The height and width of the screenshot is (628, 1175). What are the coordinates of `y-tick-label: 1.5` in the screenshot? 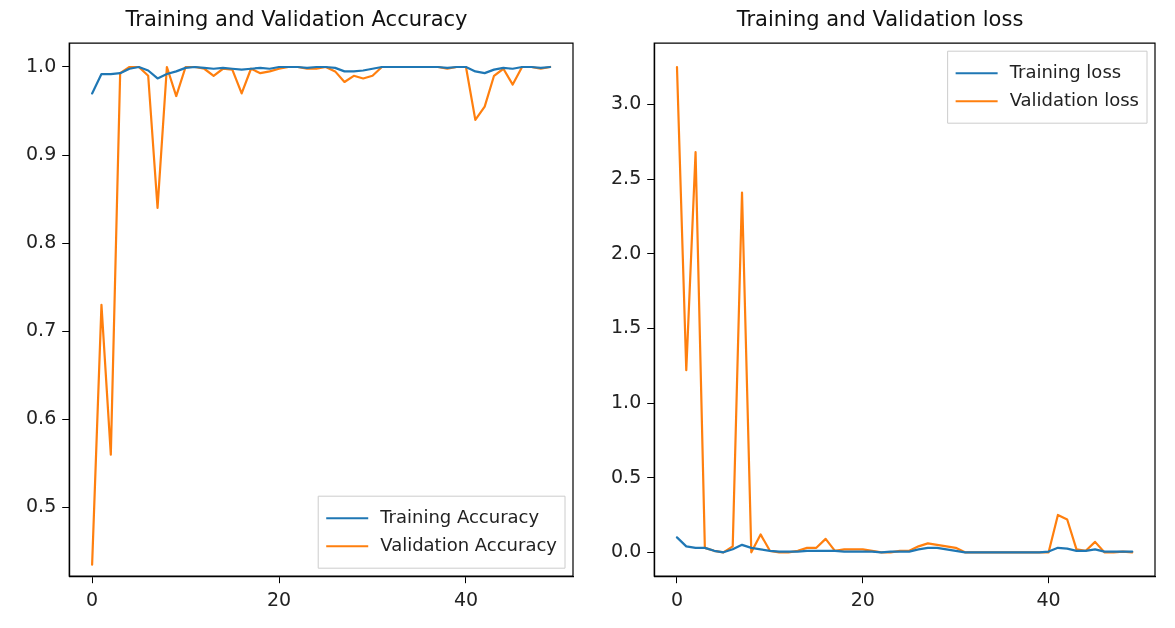 It's located at (626, 326).